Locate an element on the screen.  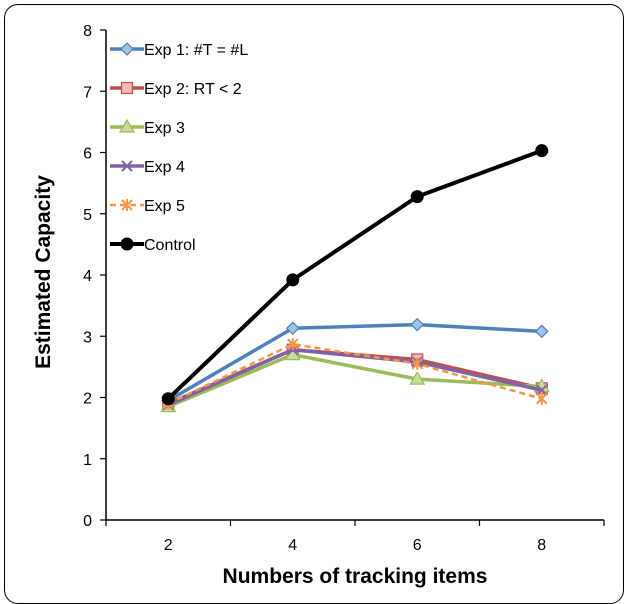
y-tick-label: 3 is located at coordinates (87, 337).